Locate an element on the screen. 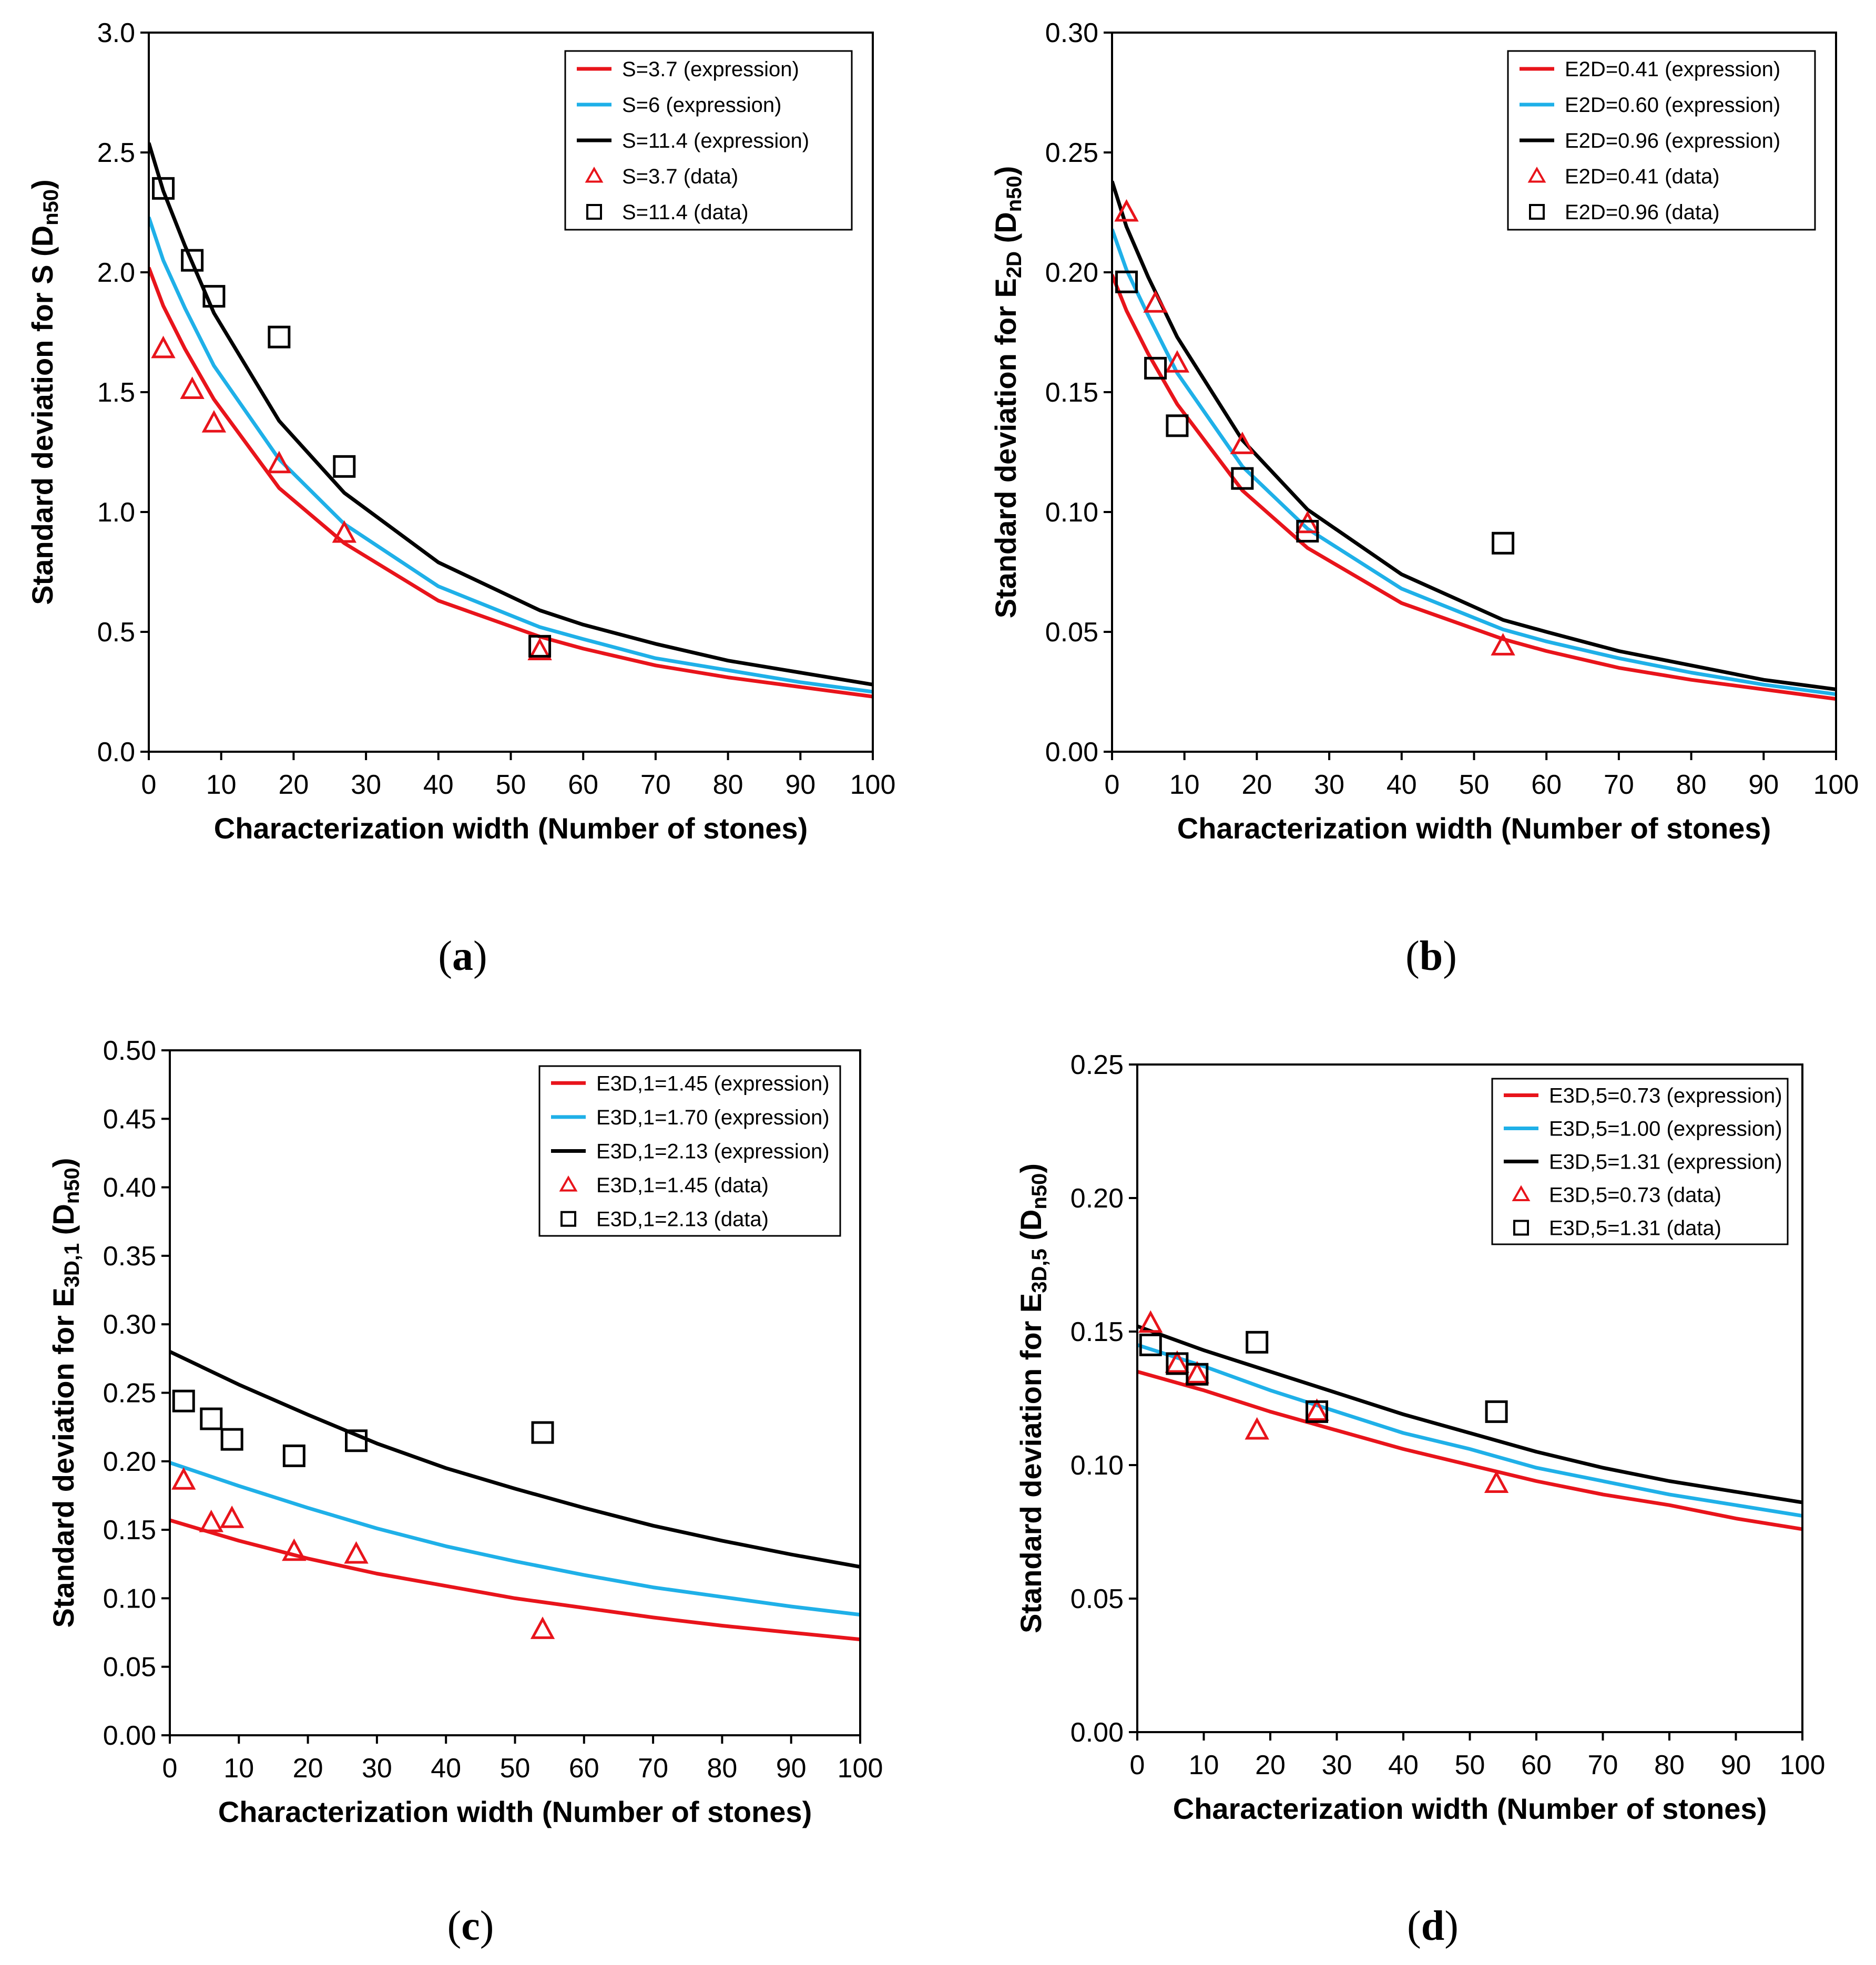  y-axis-title: Standard deviation for S (Dn50) is located at coordinates (44, 392).